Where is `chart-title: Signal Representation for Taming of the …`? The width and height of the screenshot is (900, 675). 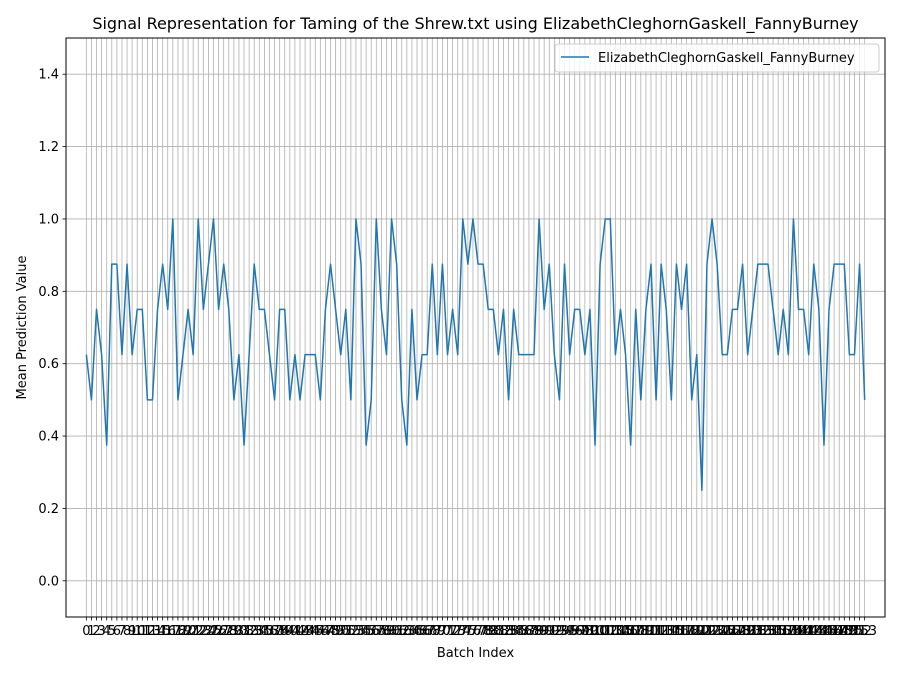
chart-title: Signal Representation for Taming of the … is located at coordinates (475, 24).